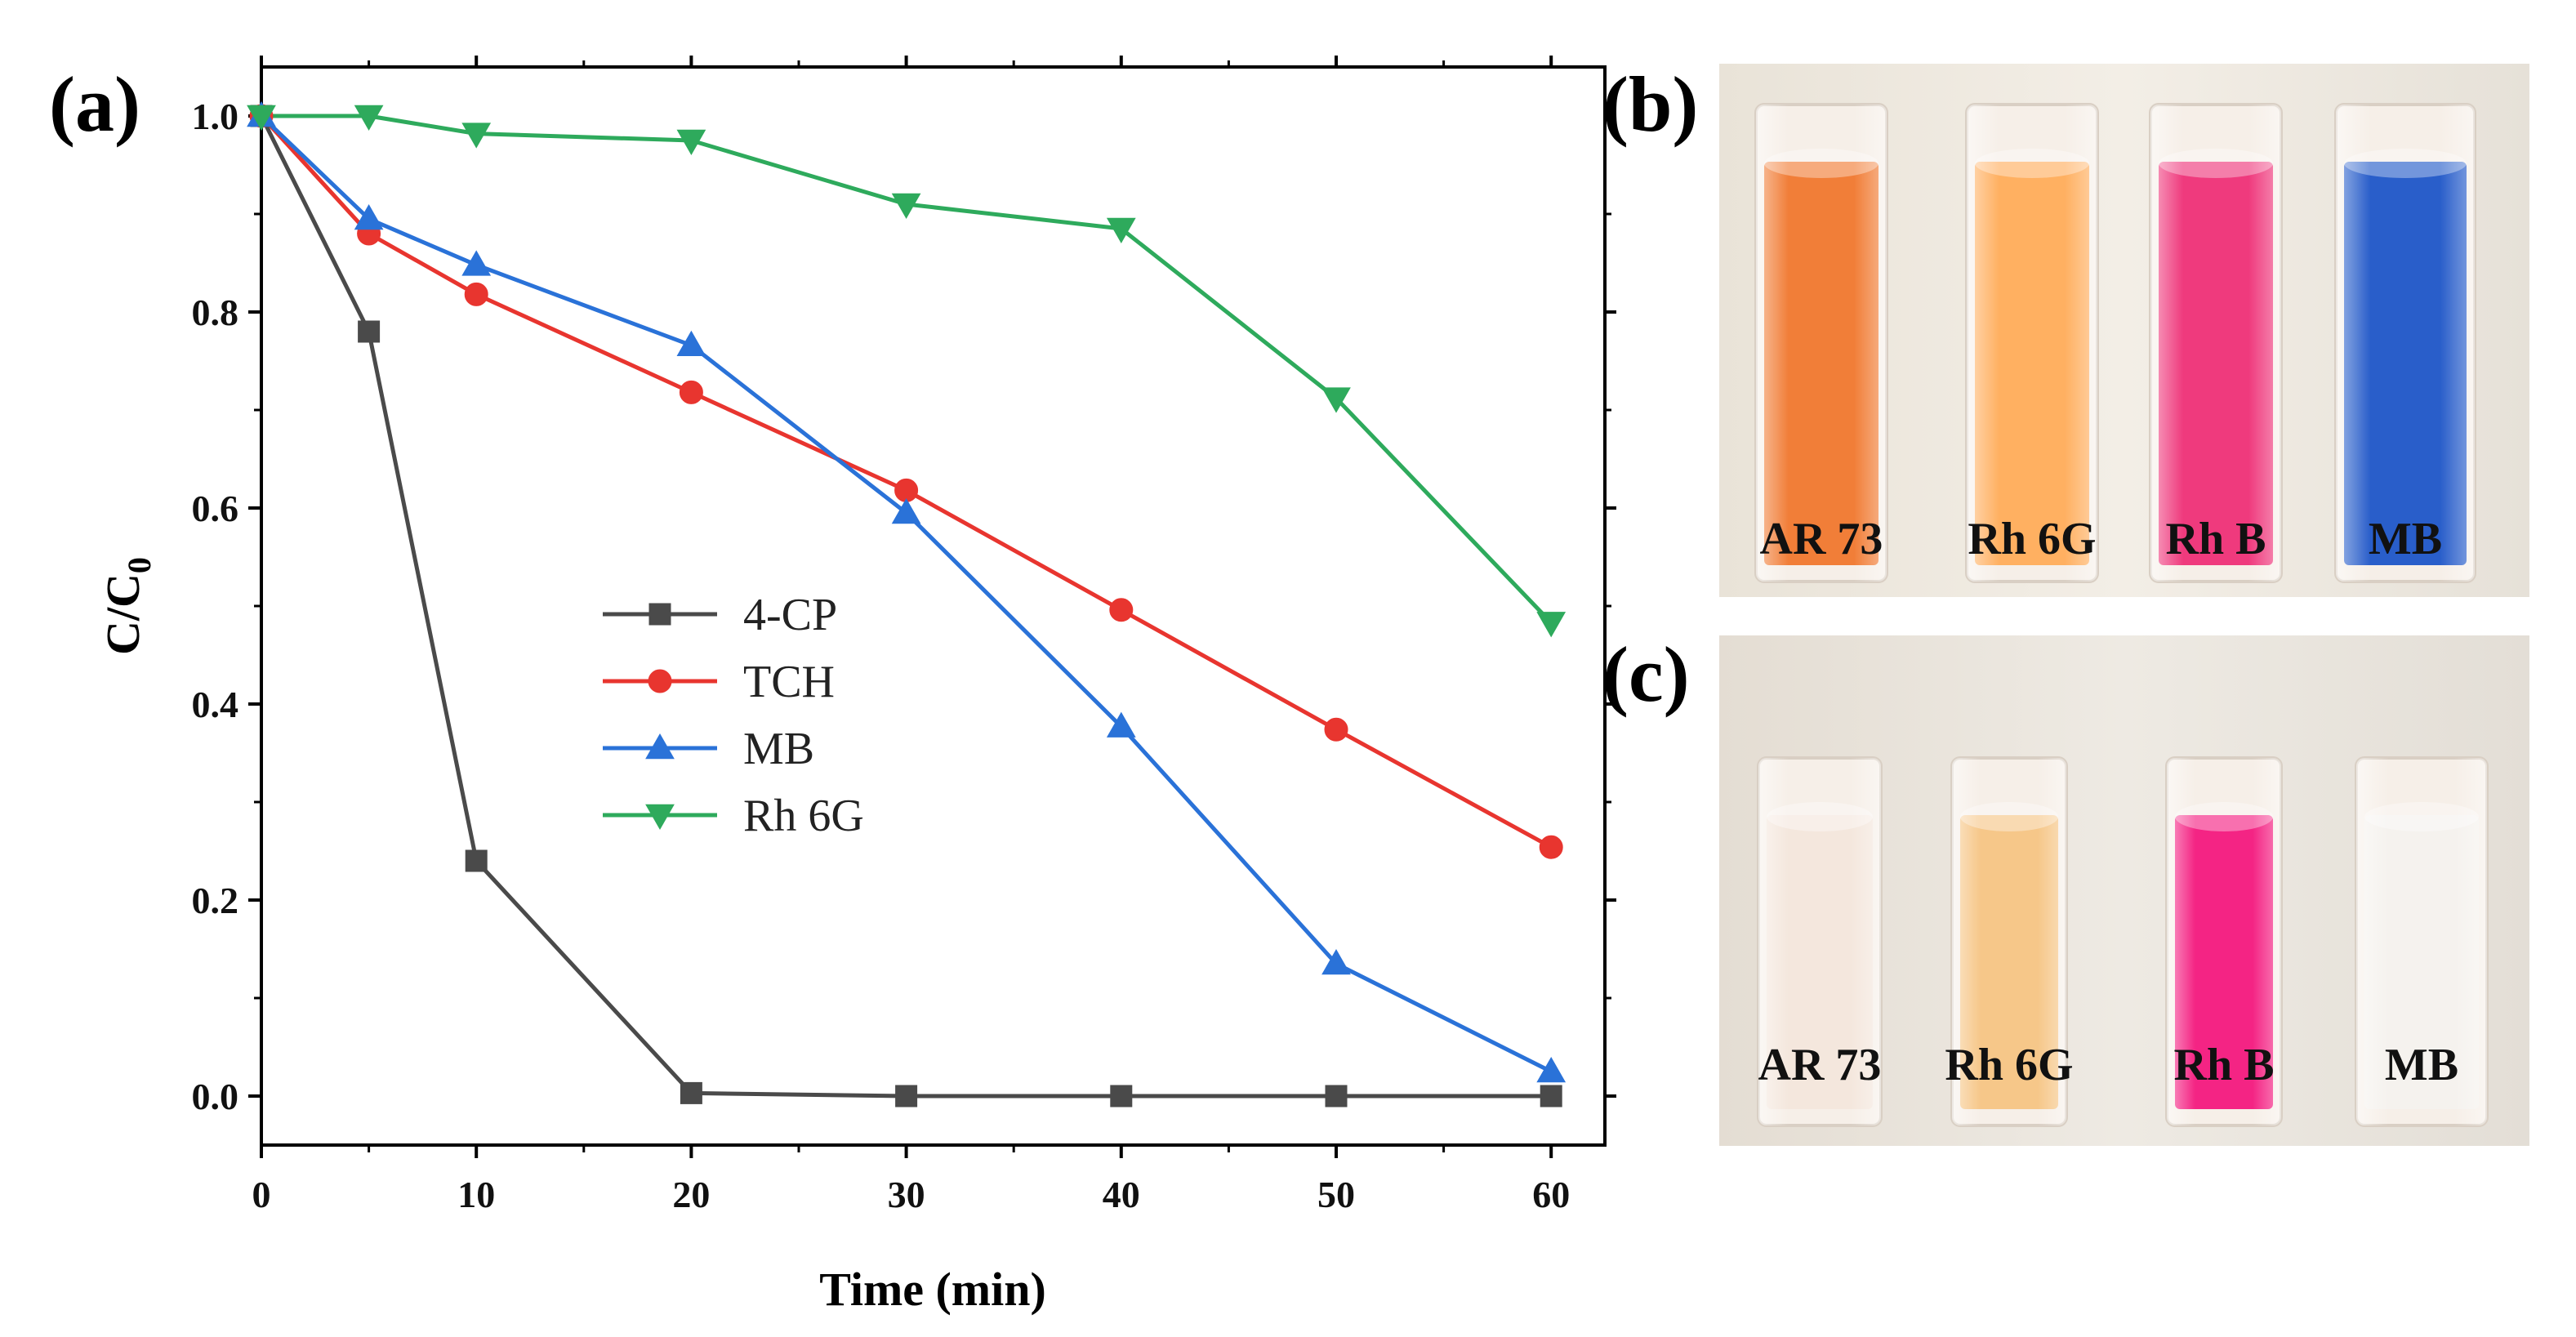 This screenshot has height=1337, width=2576. Describe the element at coordinates (719, 682) in the screenshot. I see `legend-item-tch: TCH` at that location.